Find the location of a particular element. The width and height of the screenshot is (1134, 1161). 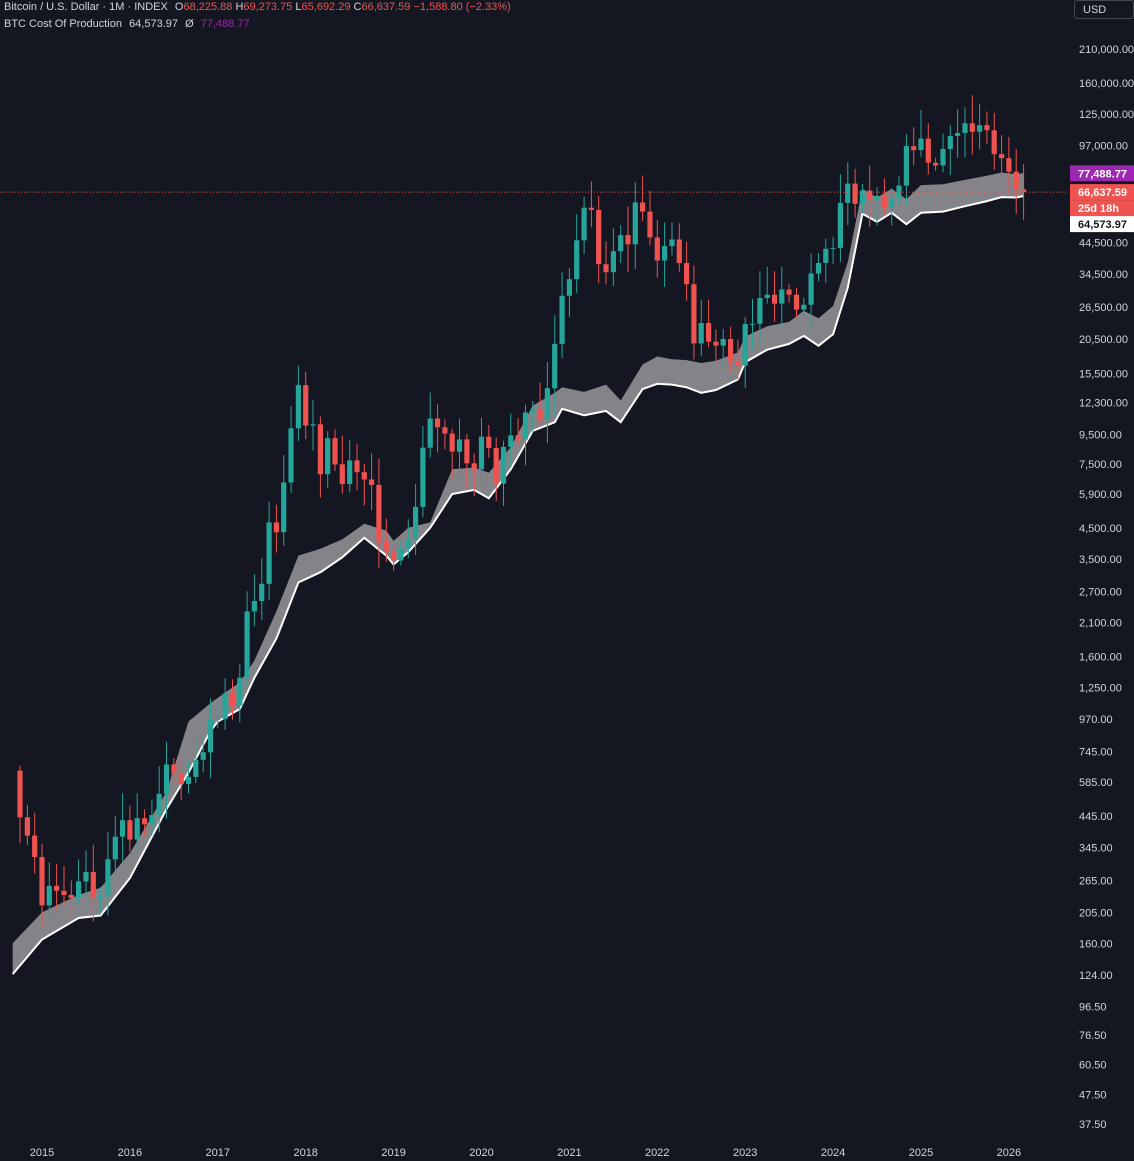

y-tick-label: 44,500.00 is located at coordinates (1103, 243).